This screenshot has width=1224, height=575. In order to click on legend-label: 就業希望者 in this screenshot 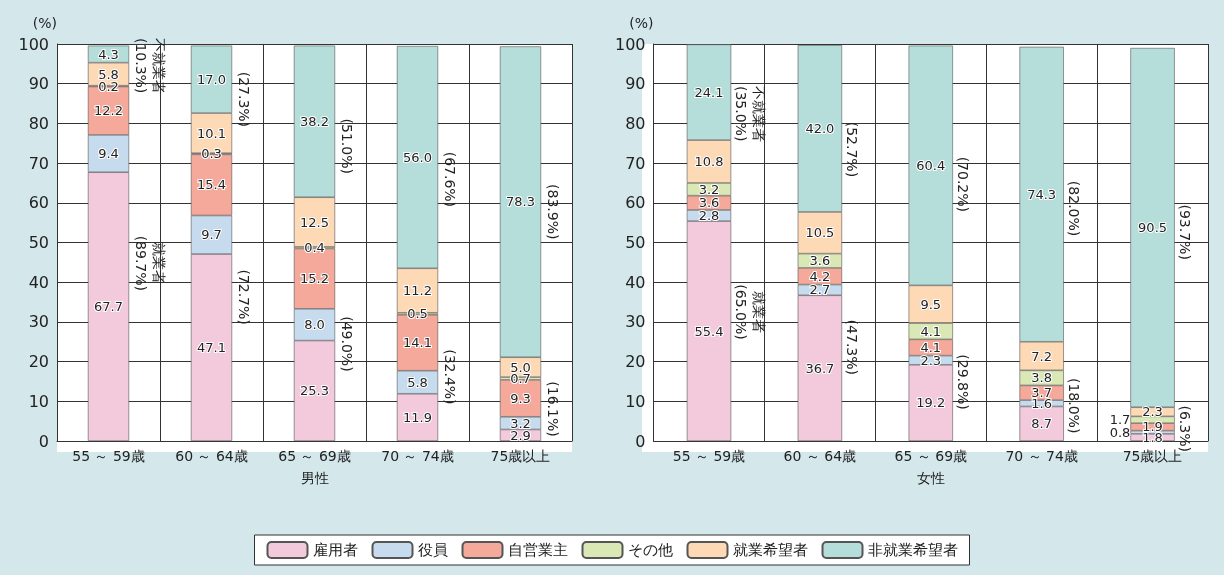, I will do `click(770, 550)`.